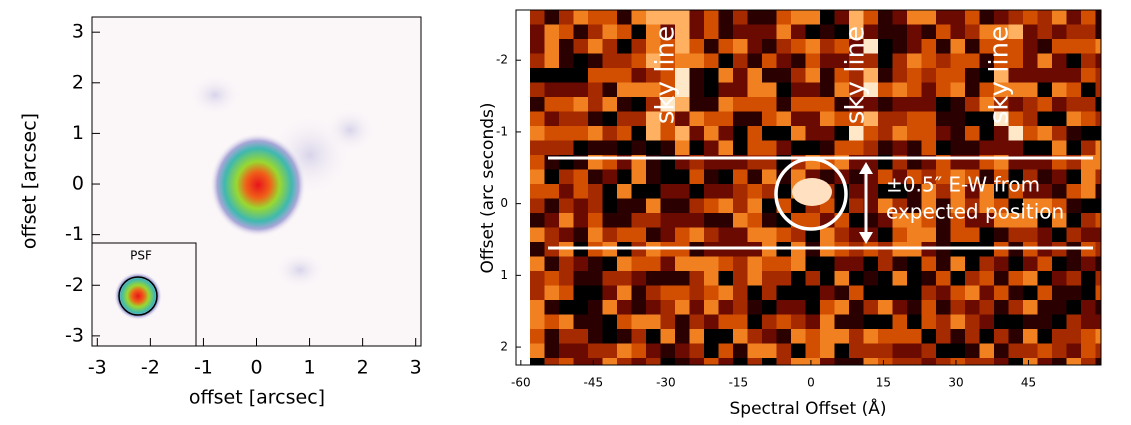 The image size is (1131, 425). What do you see at coordinates (1000, 75) in the screenshot?
I see `annotation: sky line` at bounding box center [1000, 75].